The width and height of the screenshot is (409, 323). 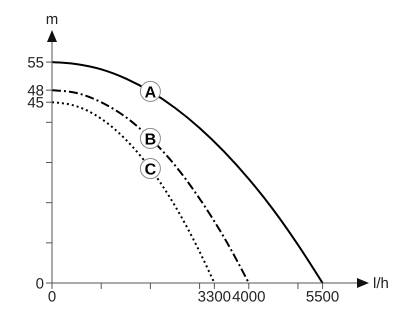 I want to click on series-label: C, so click(x=150, y=170).